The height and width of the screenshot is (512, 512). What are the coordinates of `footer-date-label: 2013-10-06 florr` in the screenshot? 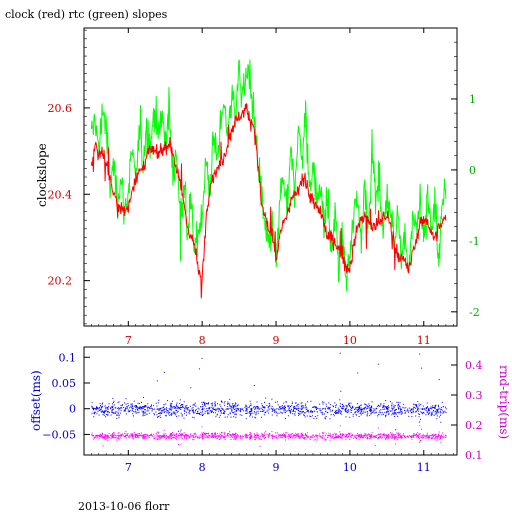 It's located at (124, 506).